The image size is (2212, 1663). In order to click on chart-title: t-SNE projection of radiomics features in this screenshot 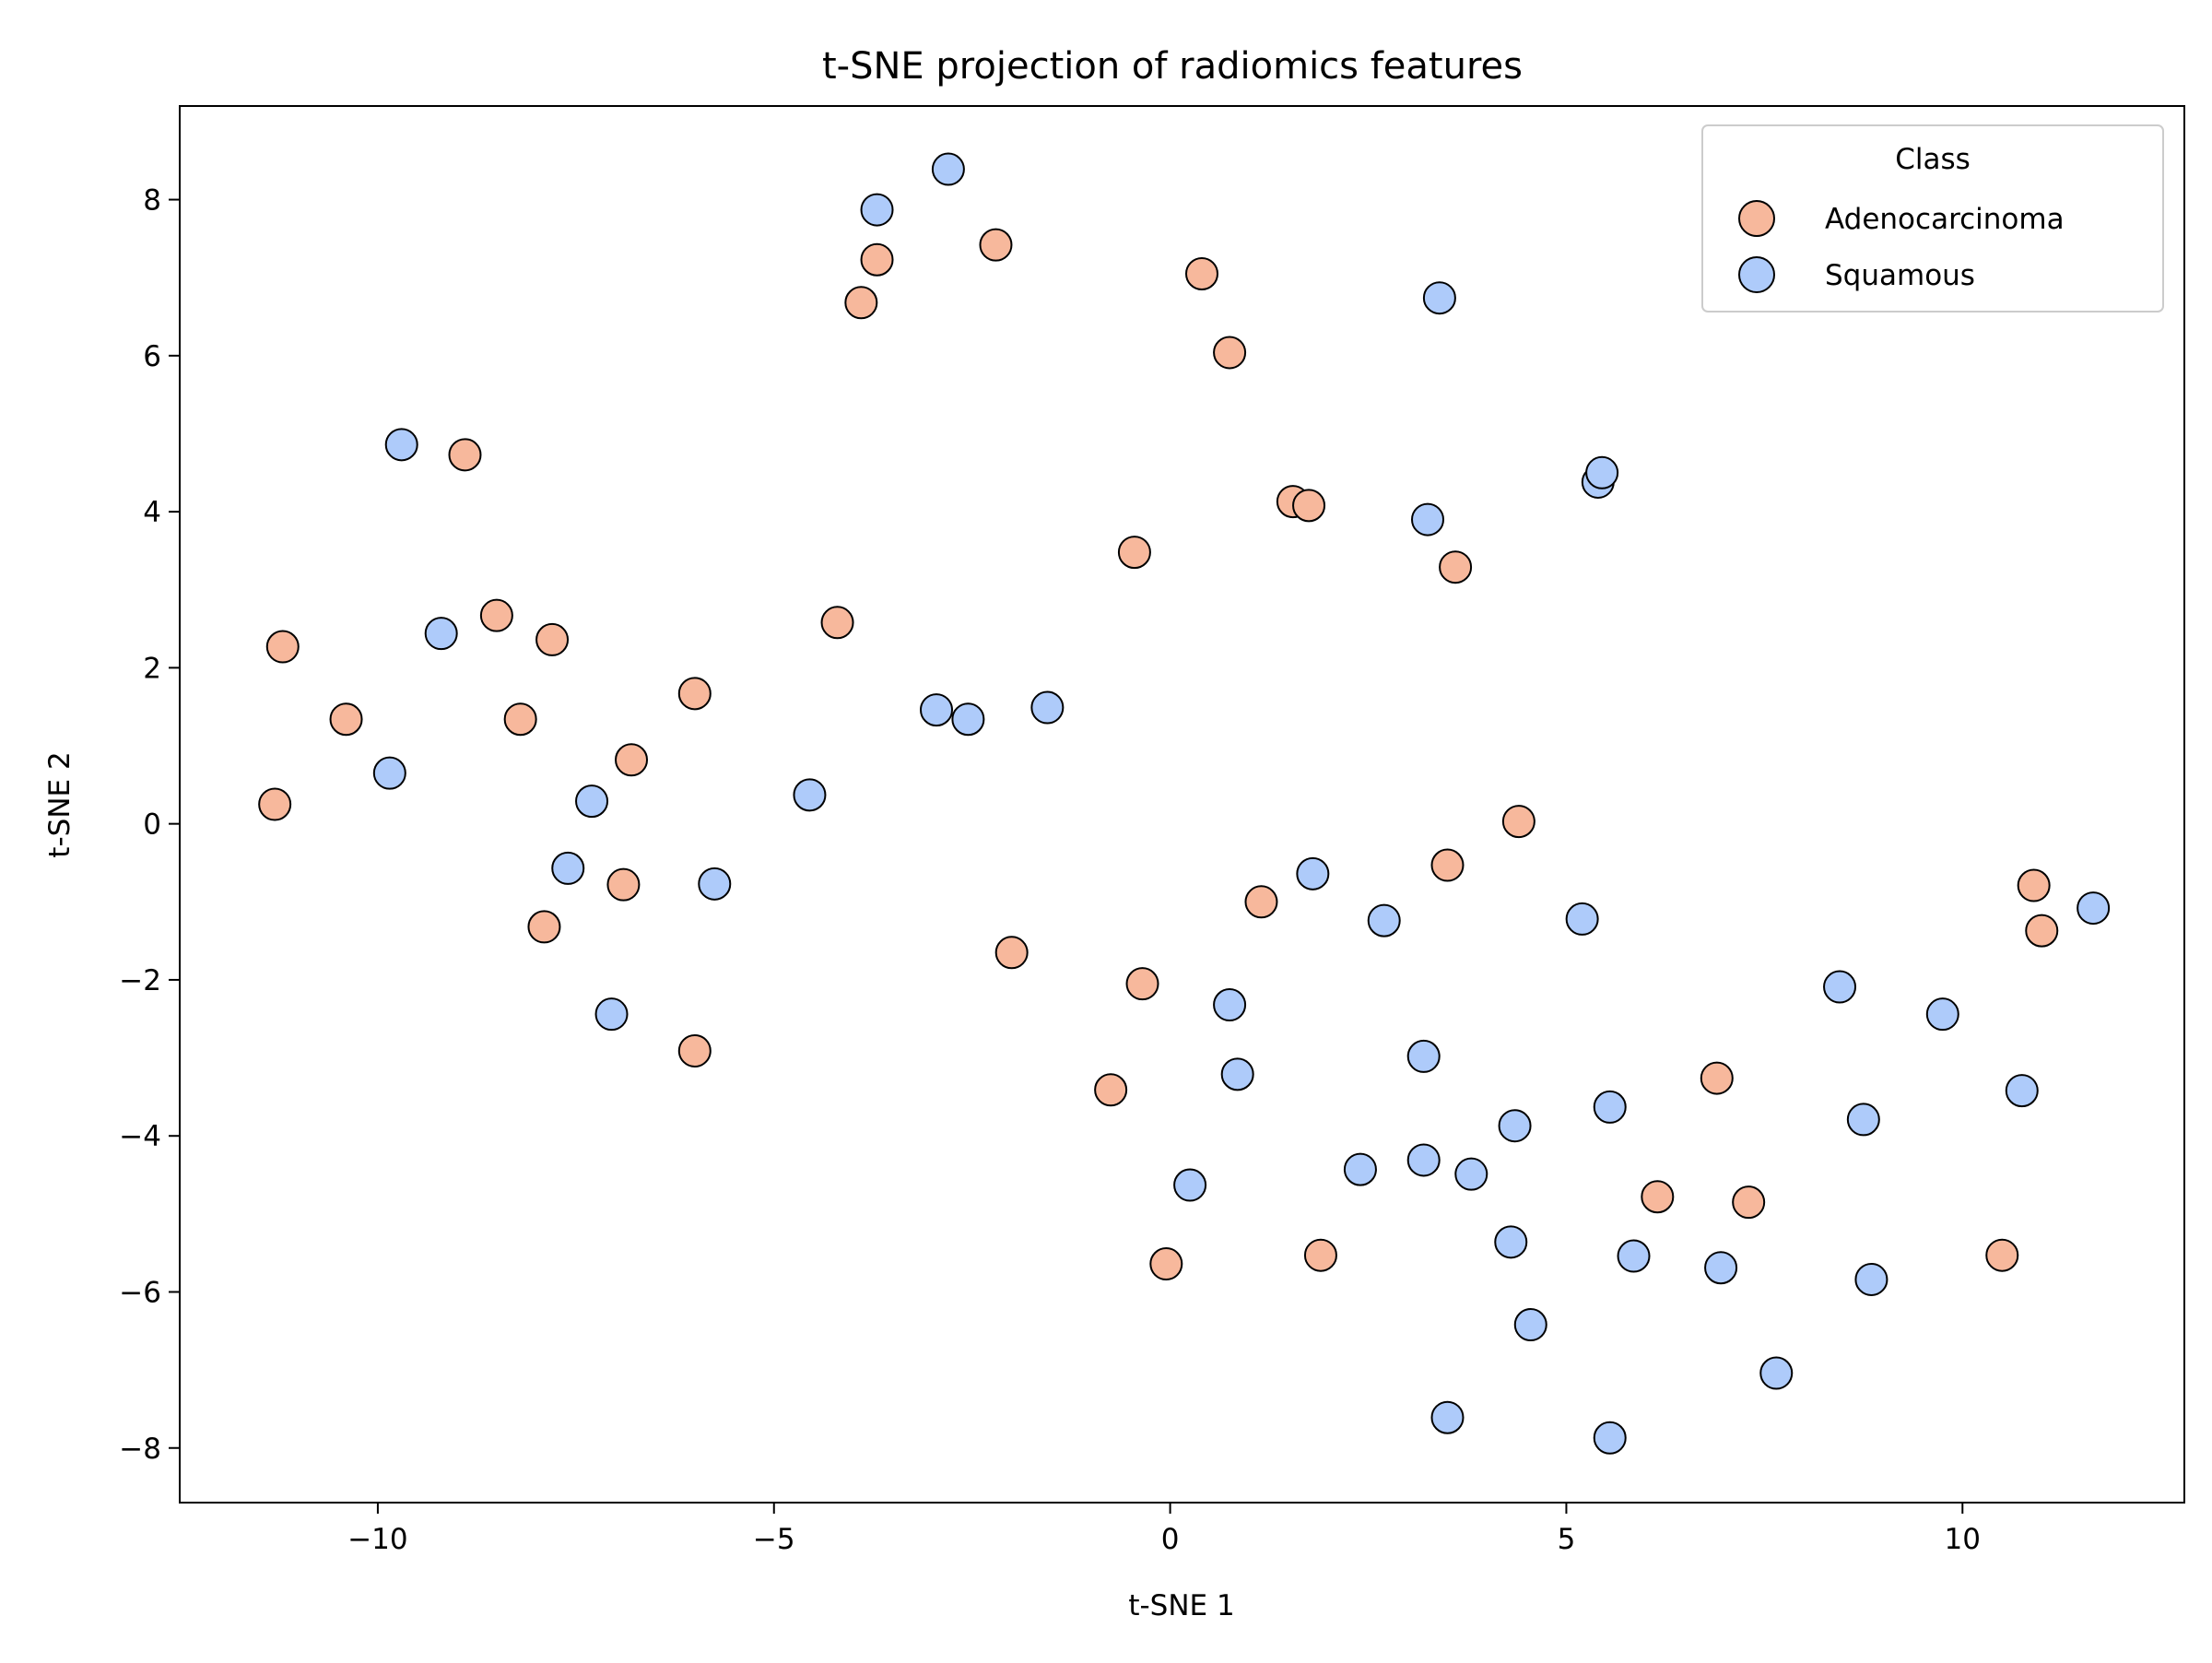, I will do `click(1172, 66)`.